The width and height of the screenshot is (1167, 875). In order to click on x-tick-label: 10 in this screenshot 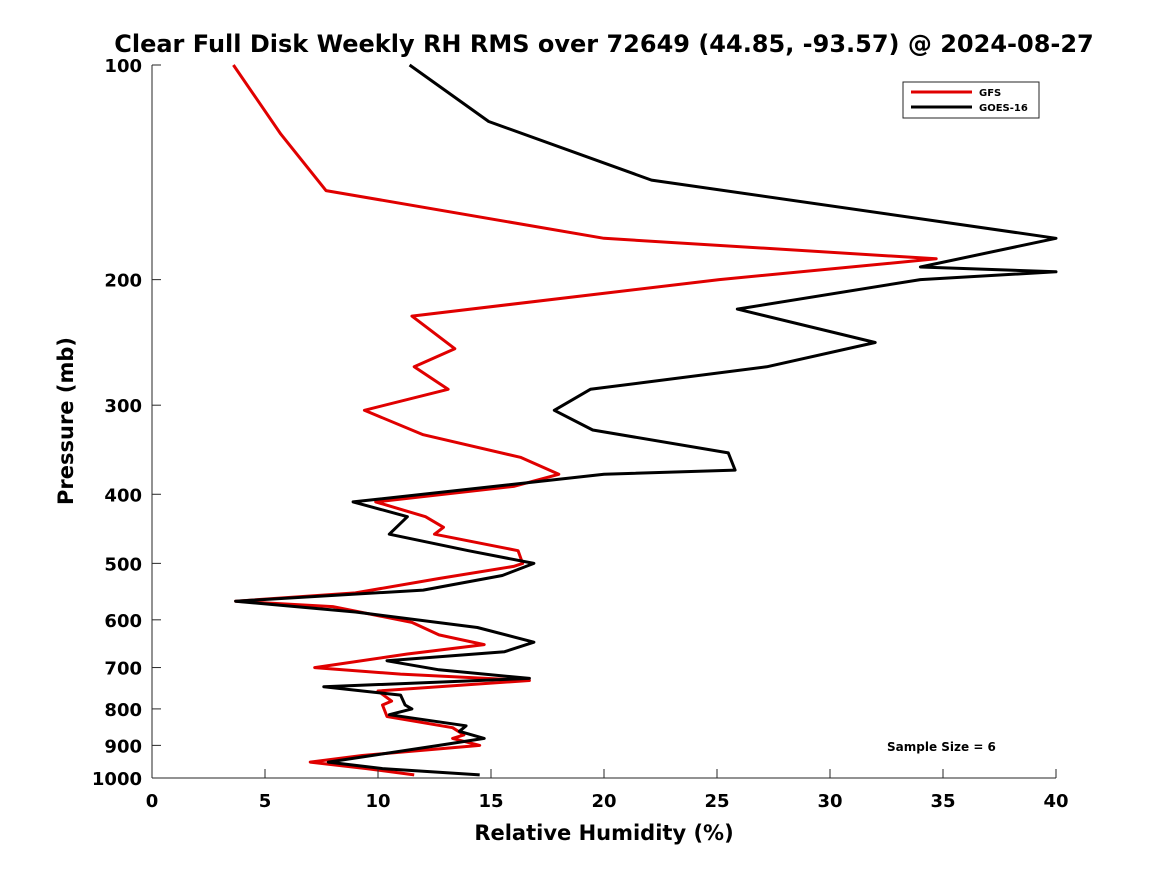, I will do `click(377, 801)`.